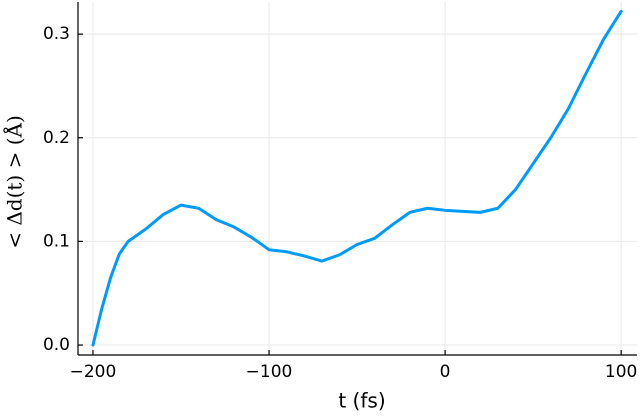  Describe the element at coordinates (56, 34) in the screenshot. I see `y-tick-label: 0.3` at that location.